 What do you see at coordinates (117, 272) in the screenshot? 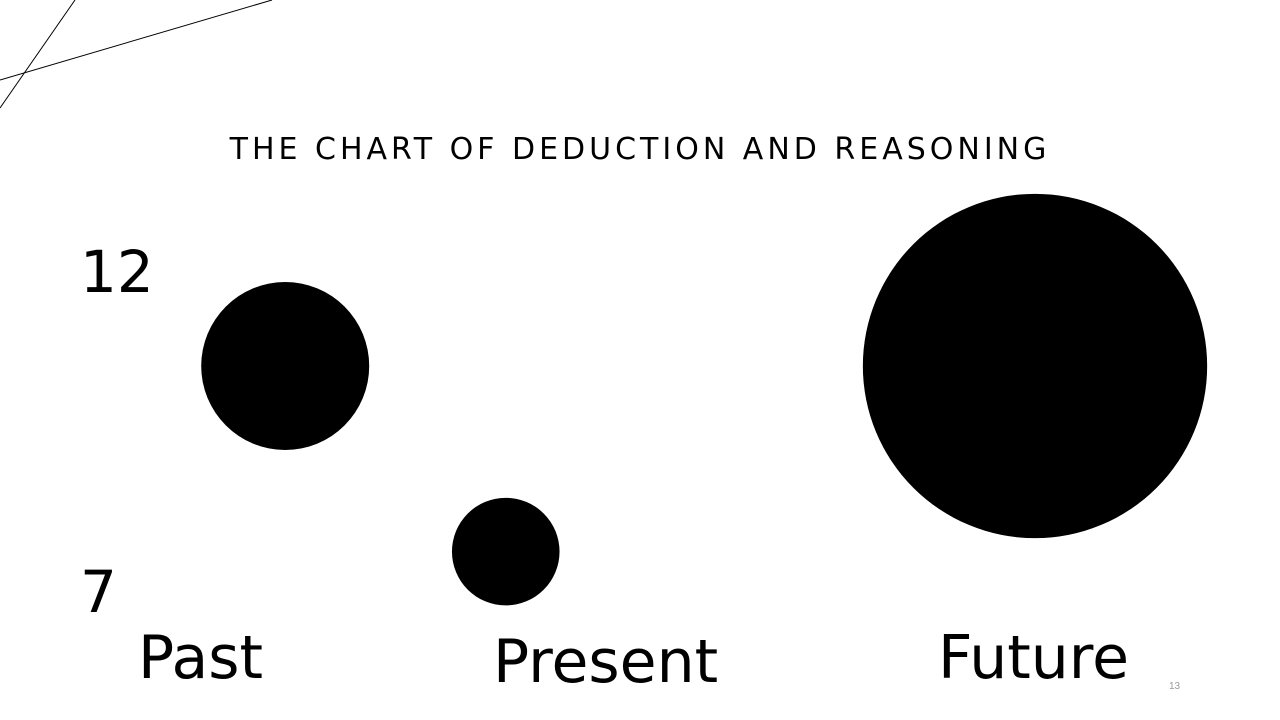
I see `y-tick-label-top: 12` at bounding box center [117, 272].